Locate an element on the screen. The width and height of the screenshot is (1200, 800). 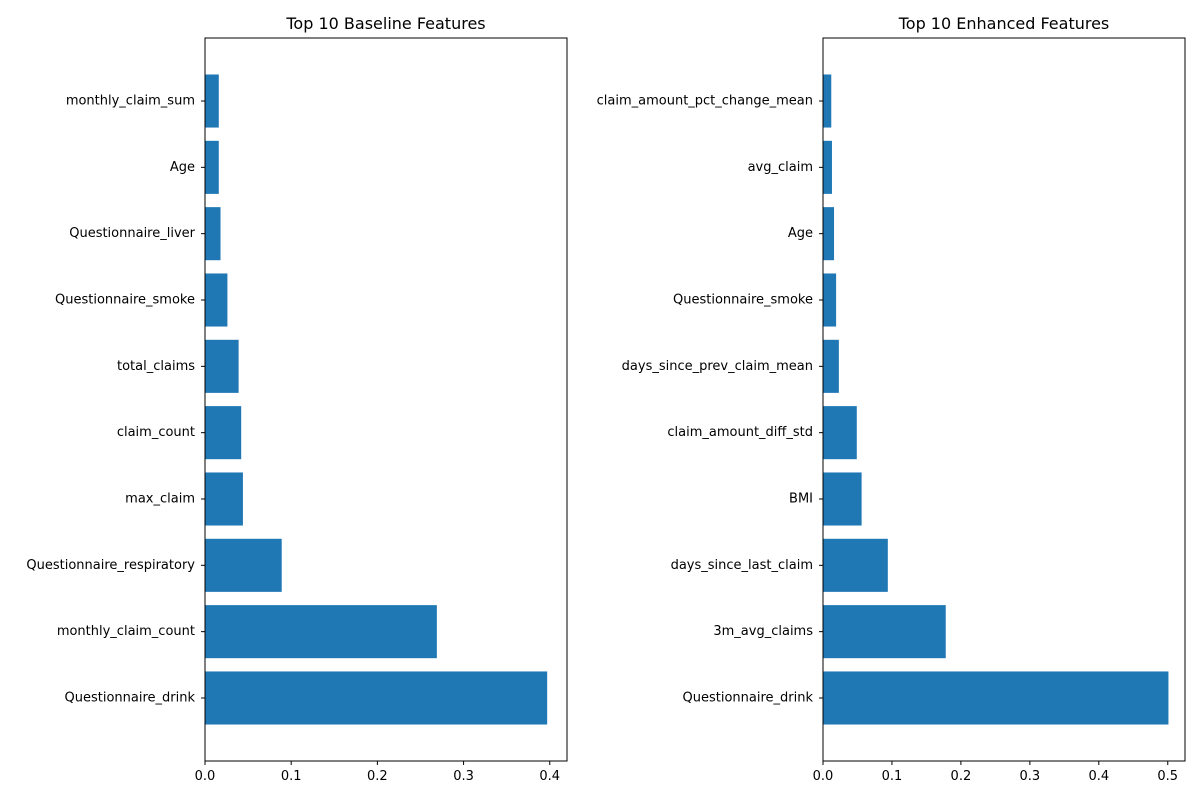
y-tick-label: days_since_last_claim is located at coordinates (742, 565).